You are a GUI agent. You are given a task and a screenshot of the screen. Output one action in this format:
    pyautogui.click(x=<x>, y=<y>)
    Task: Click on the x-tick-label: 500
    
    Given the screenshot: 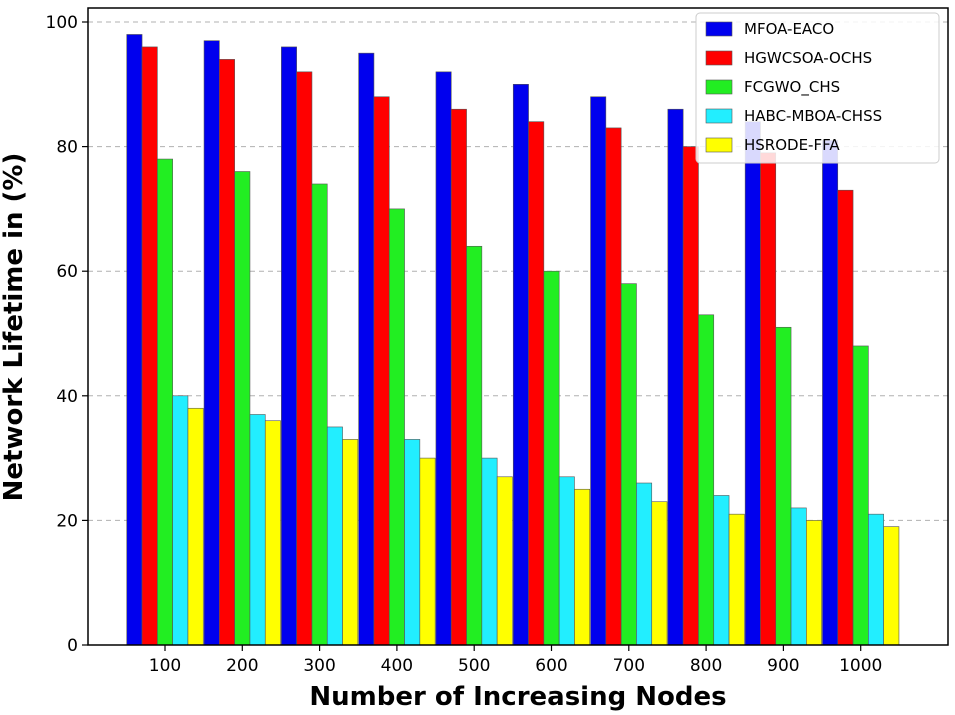 What is the action you would take?
    pyautogui.click(x=474, y=666)
    